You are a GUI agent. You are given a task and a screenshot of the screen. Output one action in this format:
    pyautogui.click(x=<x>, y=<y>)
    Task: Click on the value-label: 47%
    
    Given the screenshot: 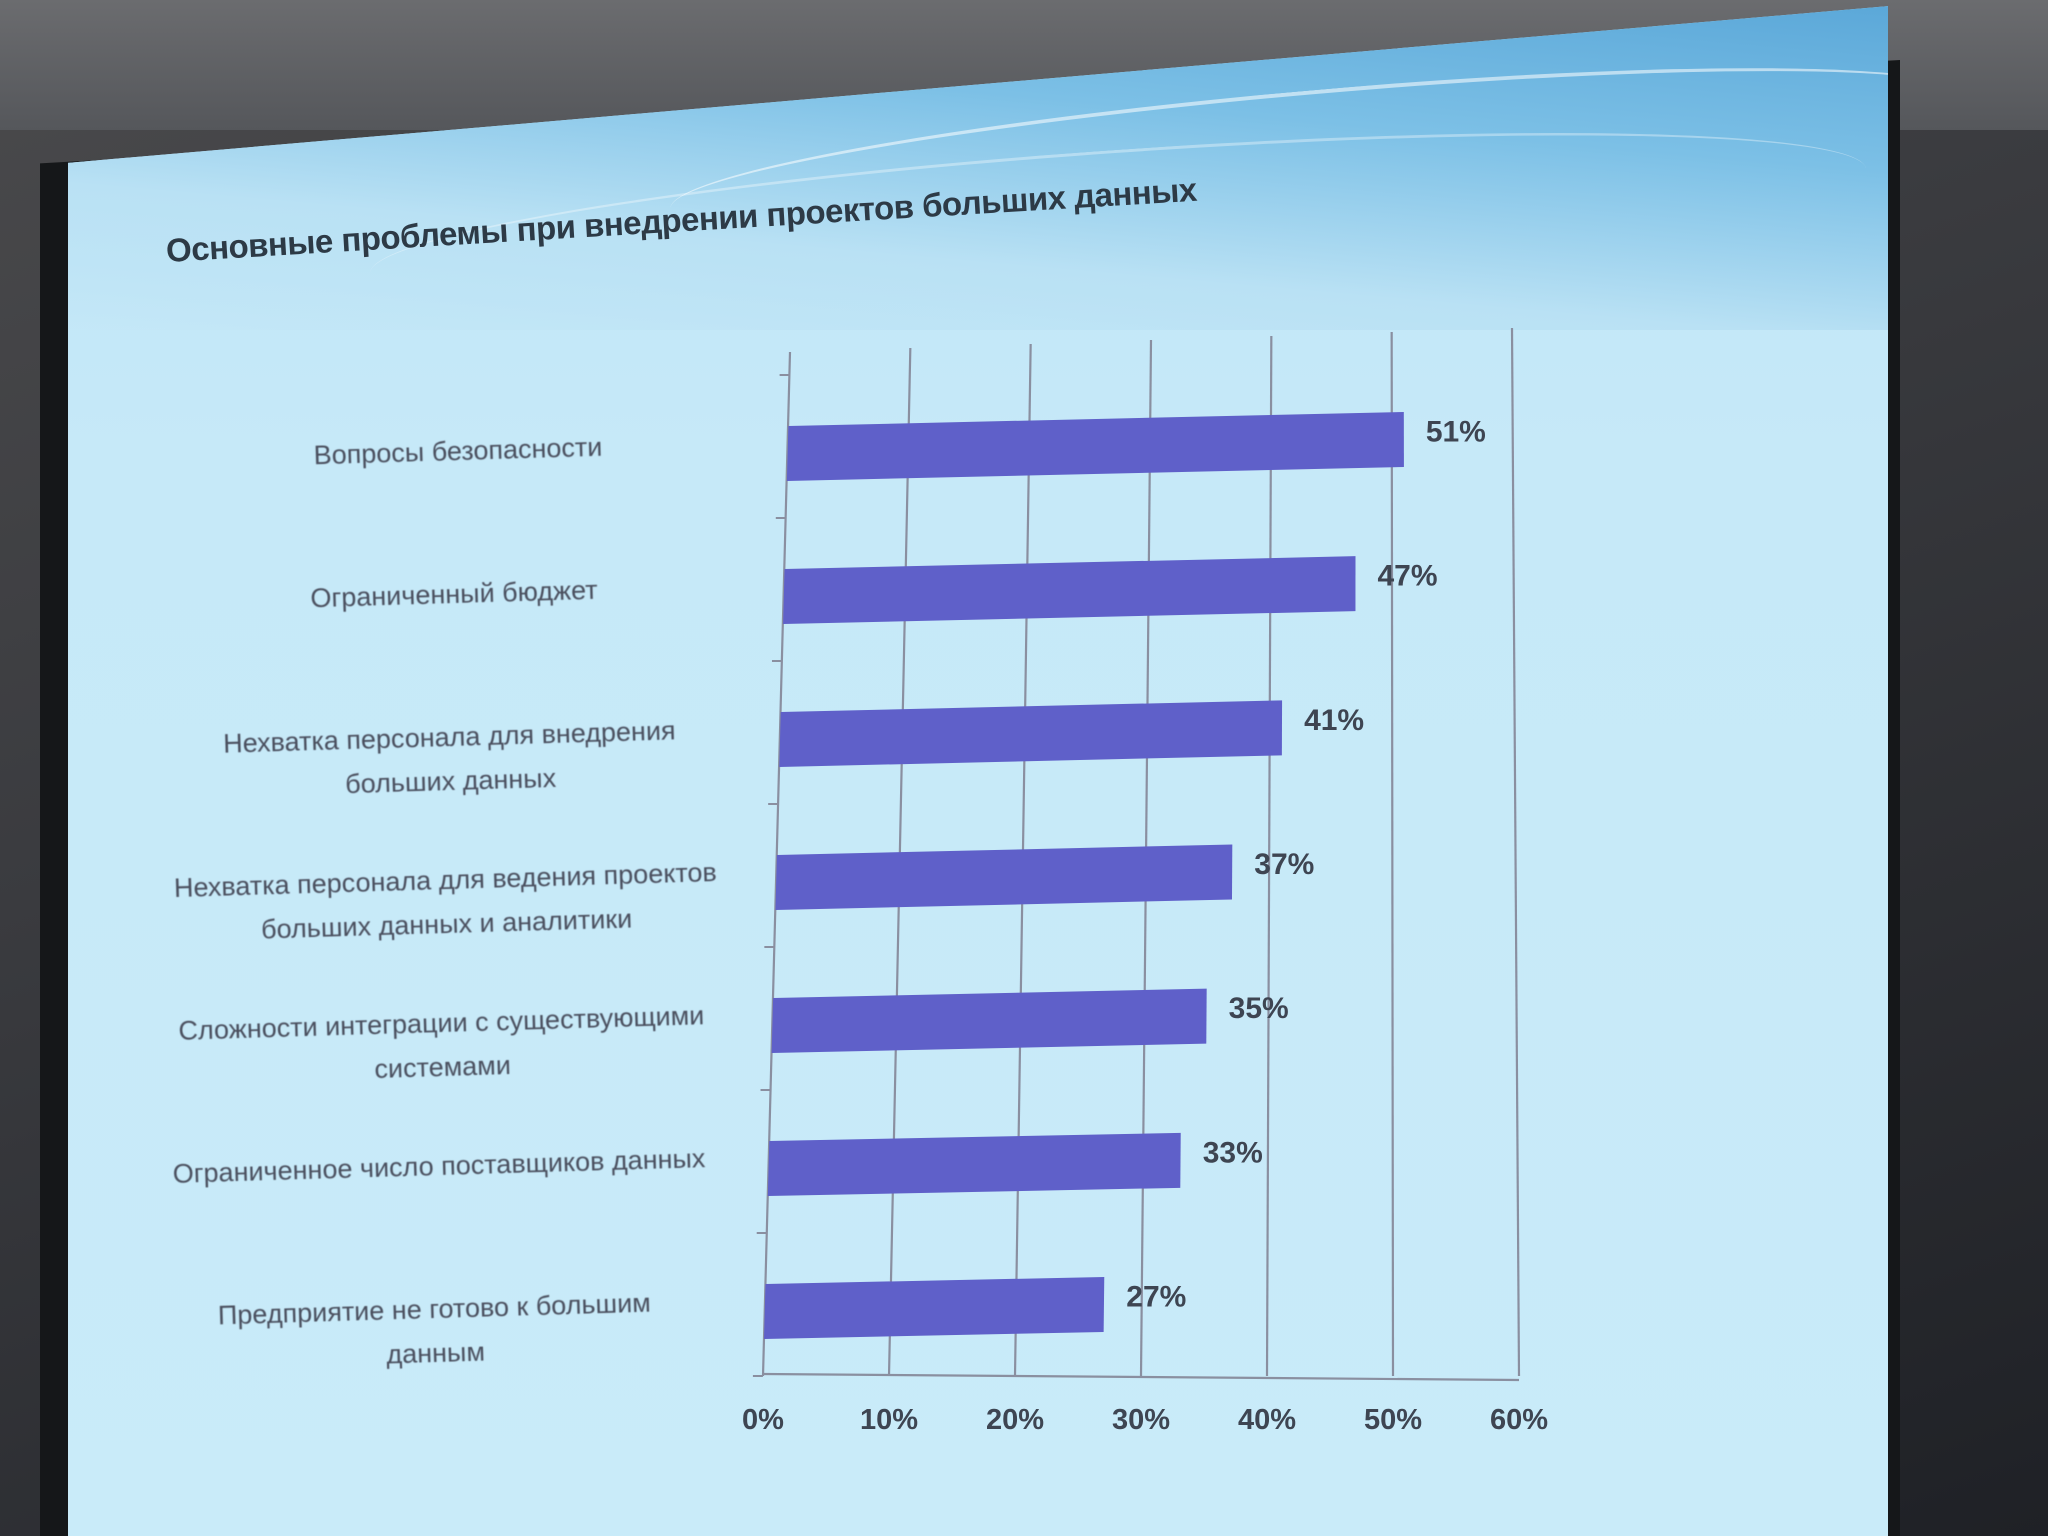 What is the action you would take?
    pyautogui.click(x=1407, y=576)
    